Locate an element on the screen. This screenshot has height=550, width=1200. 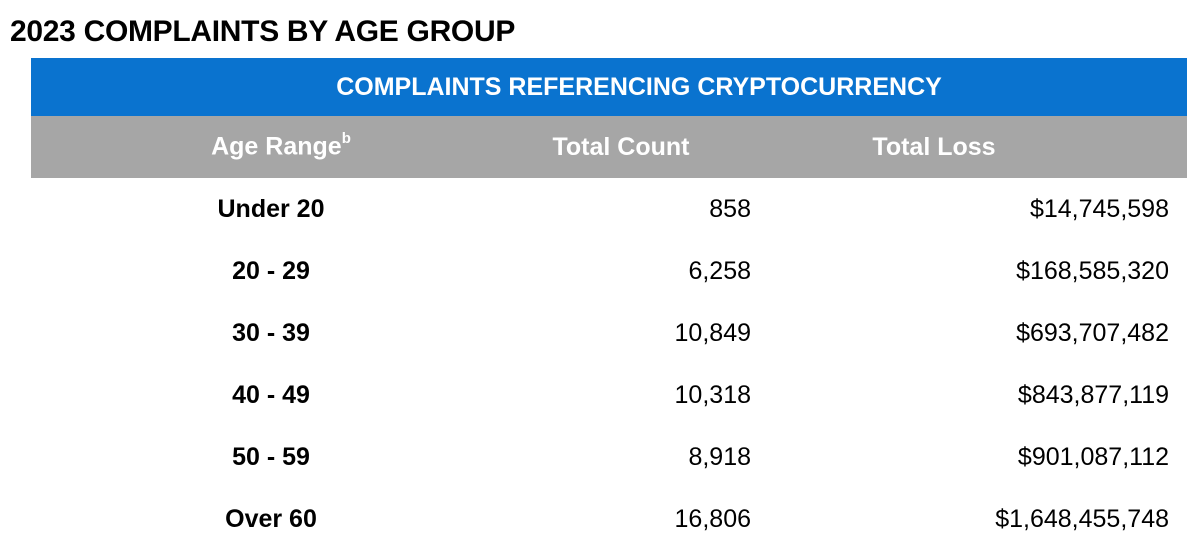
cell-age-range: 40 - 49 is located at coordinates (271, 394).